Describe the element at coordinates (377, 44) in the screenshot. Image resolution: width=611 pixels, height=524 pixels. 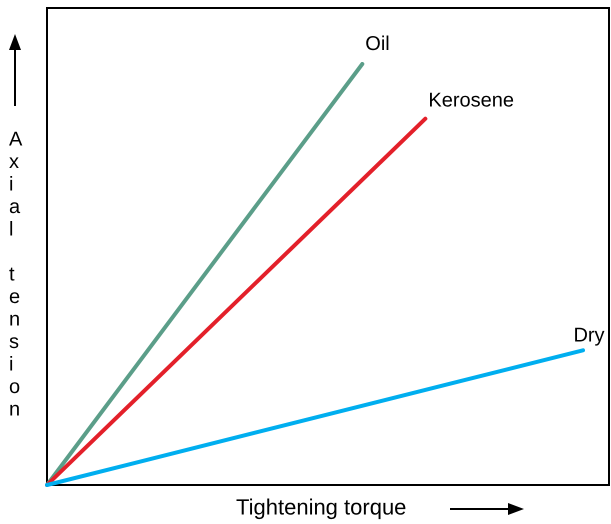
I see `series-label: Oil` at that location.